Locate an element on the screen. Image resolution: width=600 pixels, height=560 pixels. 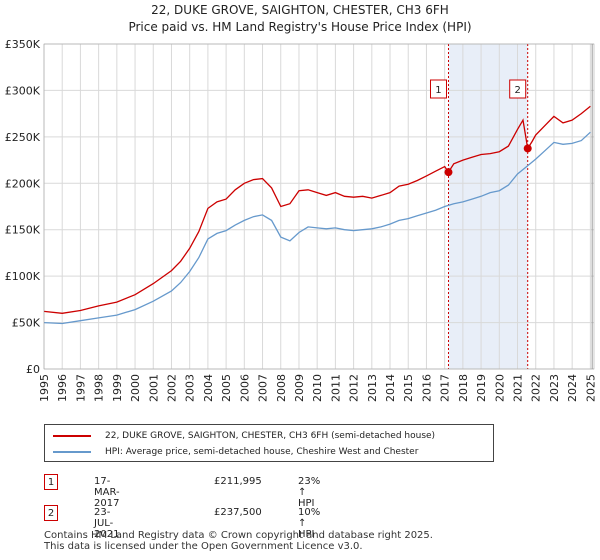
x-tick-label: 2003 is located at coordinates (190, 388).